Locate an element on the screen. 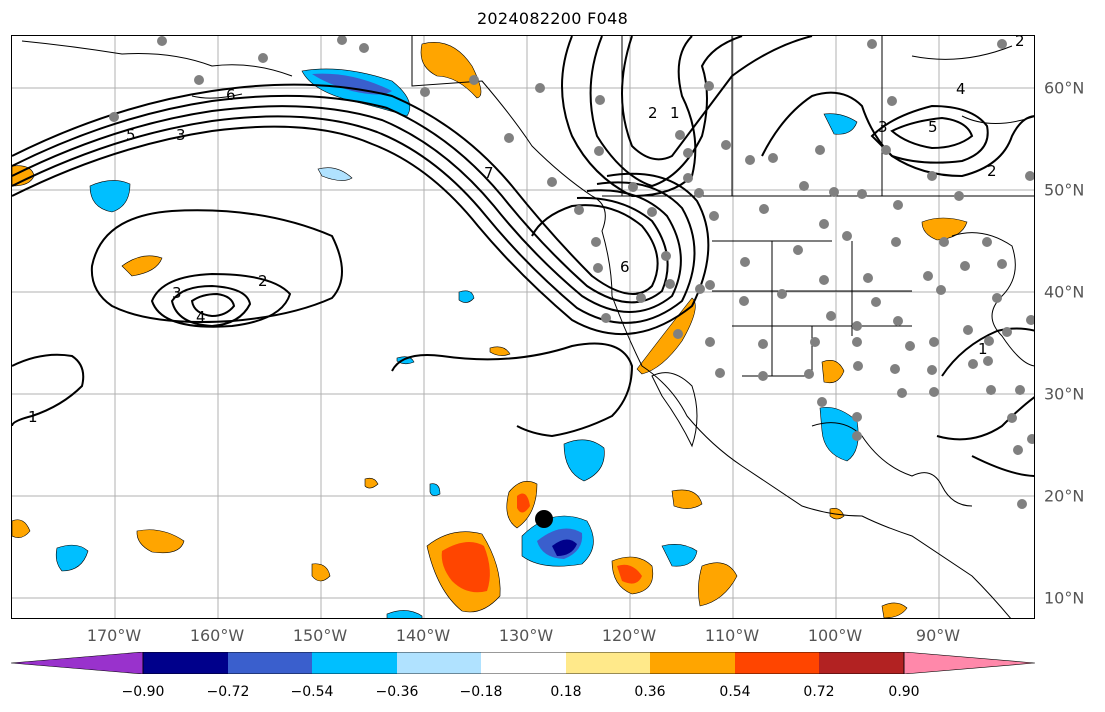  colorbar-tick-label: −0.54 is located at coordinates (312, 692).